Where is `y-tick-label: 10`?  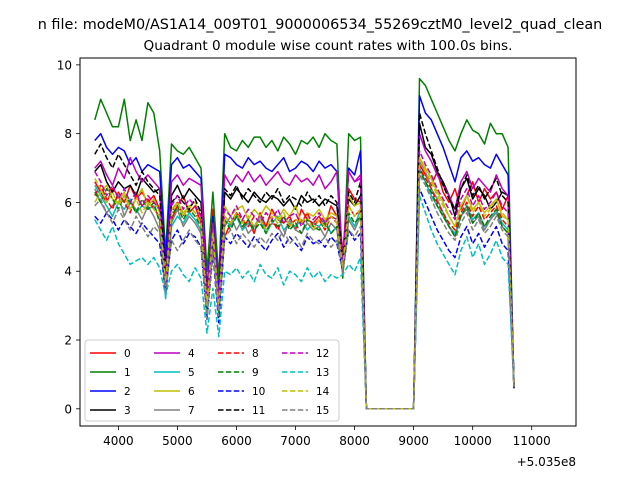 y-tick-label: 10 is located at coordinates (64, 65).